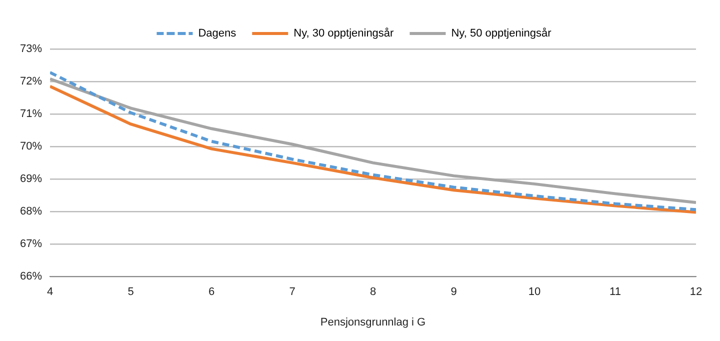 The image size is (720, 341). I want to click on x-tick-label: 12, so click(696, 292).